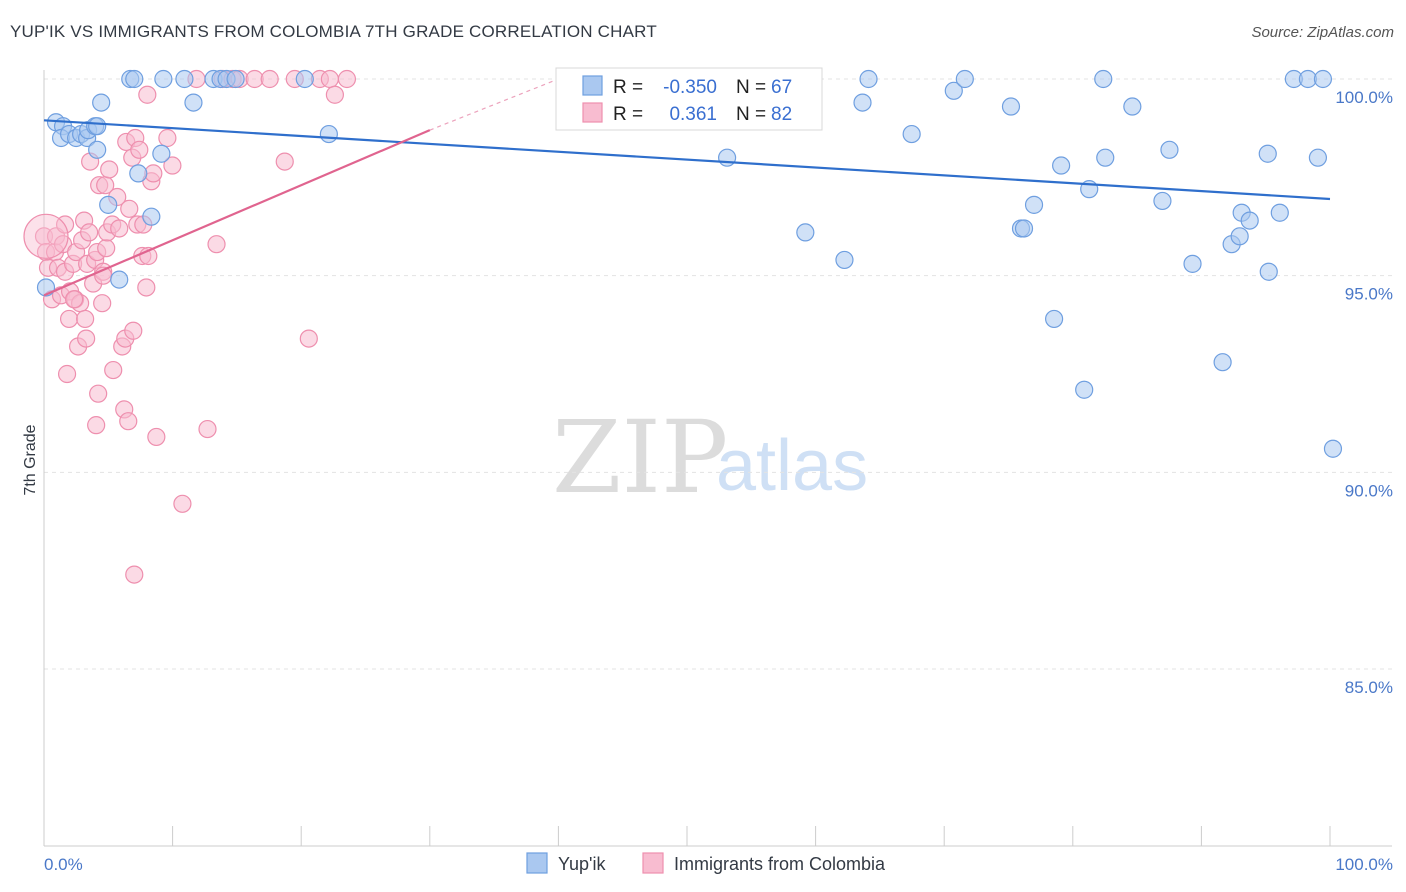  I want to click on trend-line-yupik, so click(687, 160).